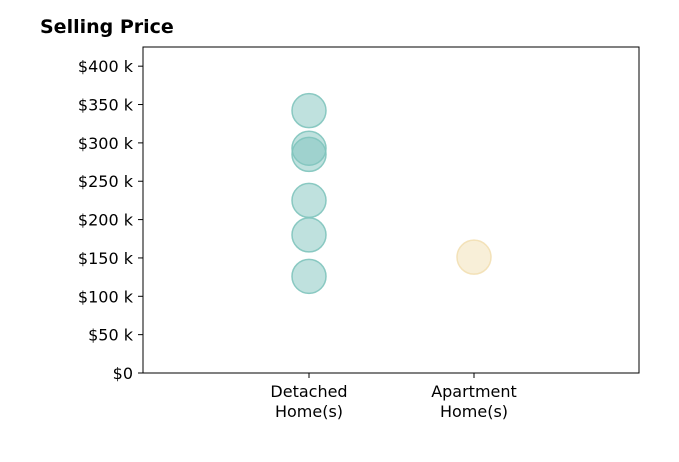 The height and width of the screenshot is (462, 679). What do you see at coordinates (106, 220) in the screenshot?
I see `y-tick-label: $200 k` at bounding box center [106, 220].